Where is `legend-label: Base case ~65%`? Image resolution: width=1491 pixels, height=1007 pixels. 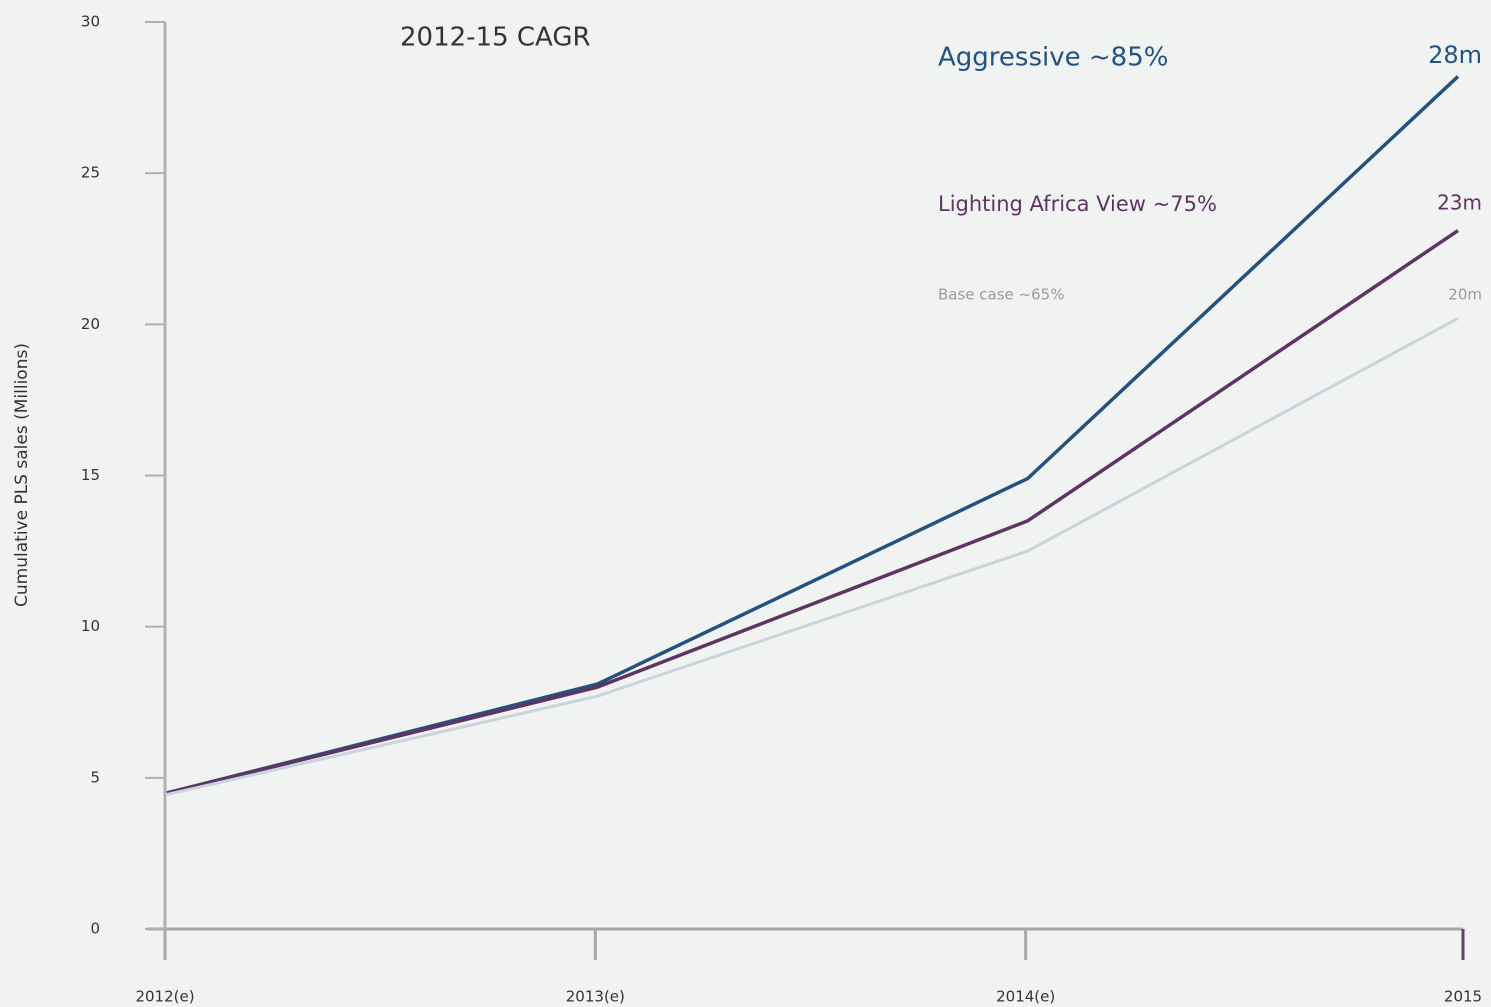 legend-label: Base case ~65% is located at coordinates (1001, 295).